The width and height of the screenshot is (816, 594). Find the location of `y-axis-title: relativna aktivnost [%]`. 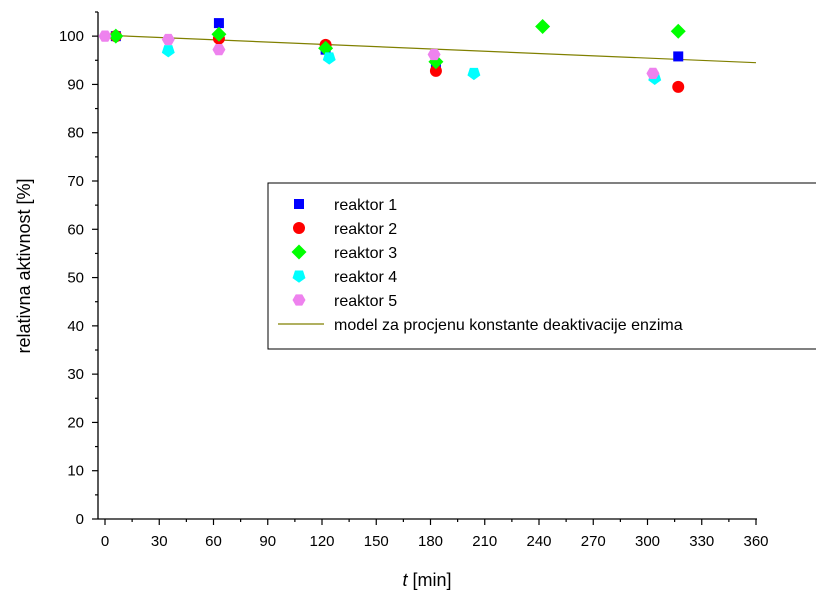

y-axis-title: relativna aktivnost [%] is located at coordinates (24, 265).